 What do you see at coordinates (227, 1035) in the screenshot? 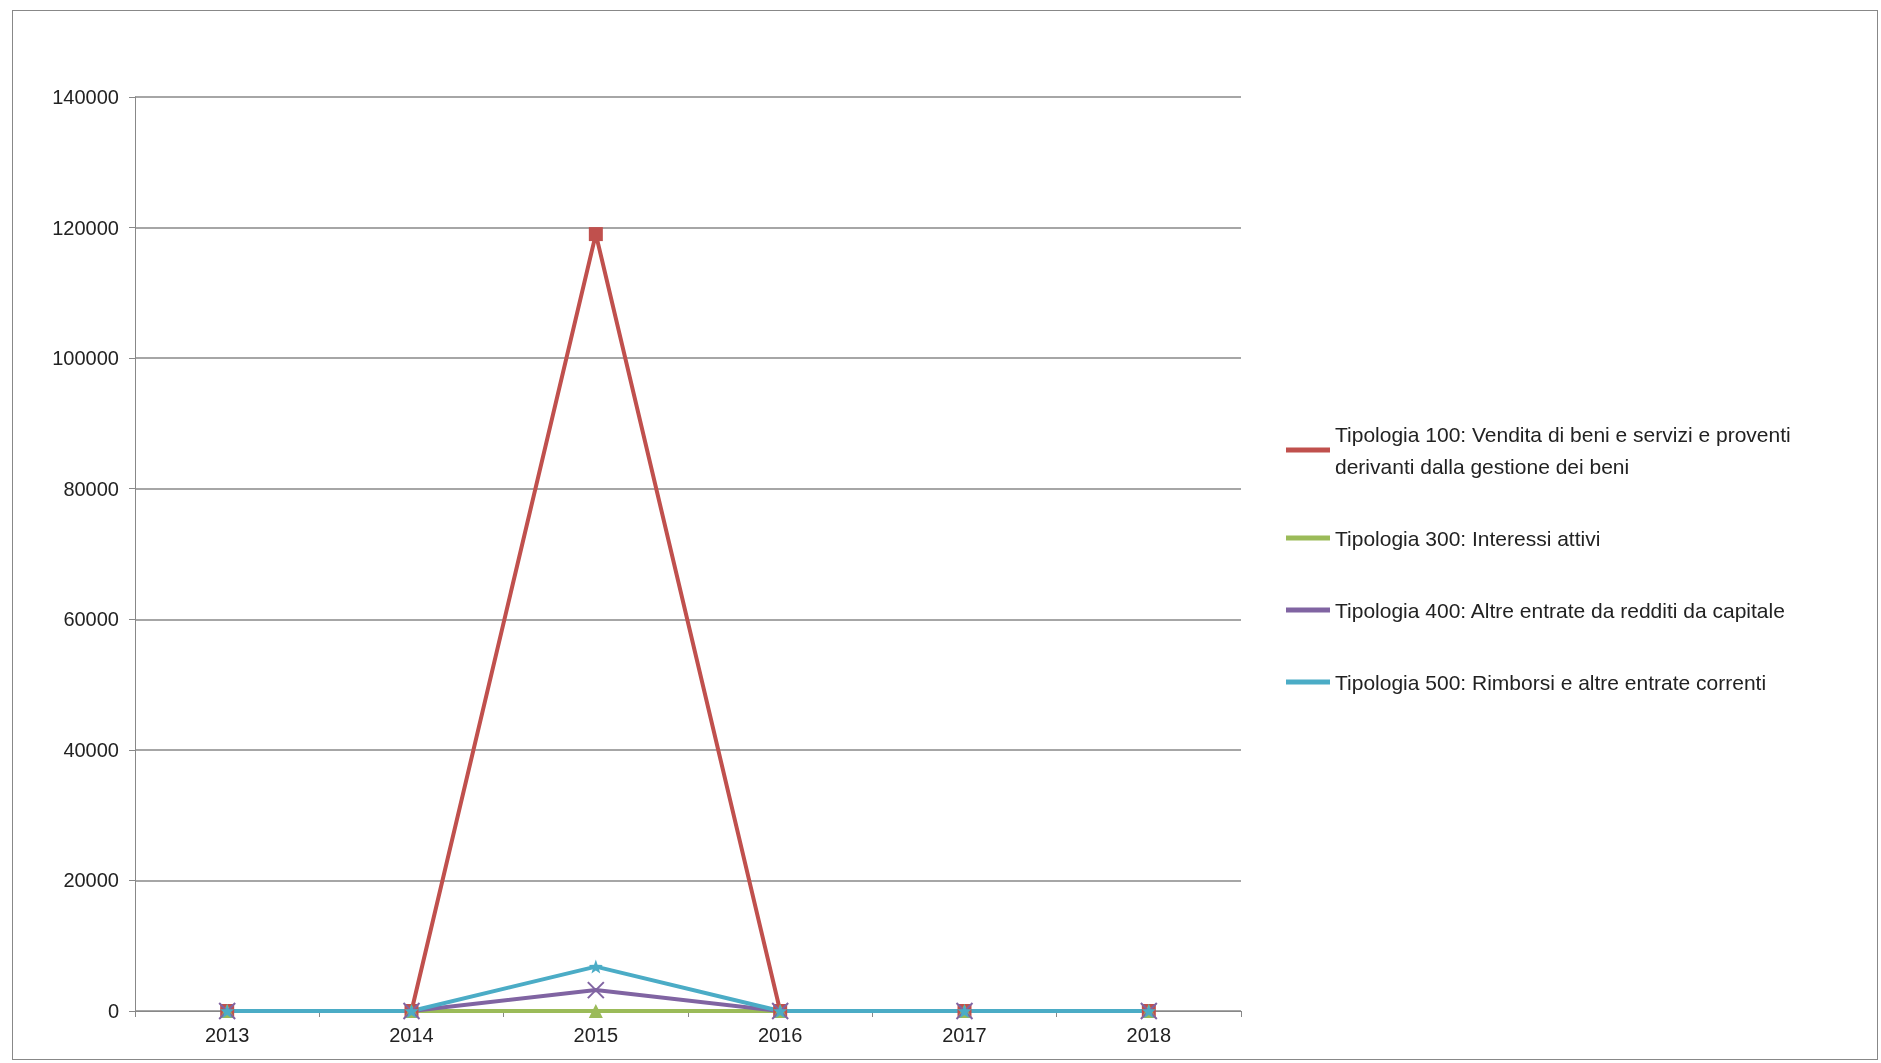
I see `x-tick-label: 2013` at bounding box center [227, 1035].